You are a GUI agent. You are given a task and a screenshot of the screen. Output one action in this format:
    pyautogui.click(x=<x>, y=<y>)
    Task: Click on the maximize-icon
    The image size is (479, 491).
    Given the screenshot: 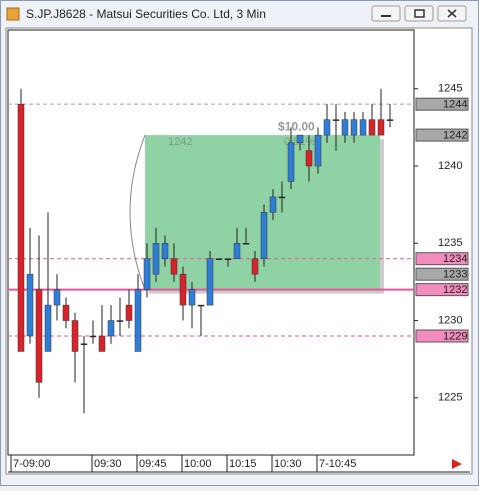 What is the action you would take?
    pyautogui.click(x=419, y=13)
    